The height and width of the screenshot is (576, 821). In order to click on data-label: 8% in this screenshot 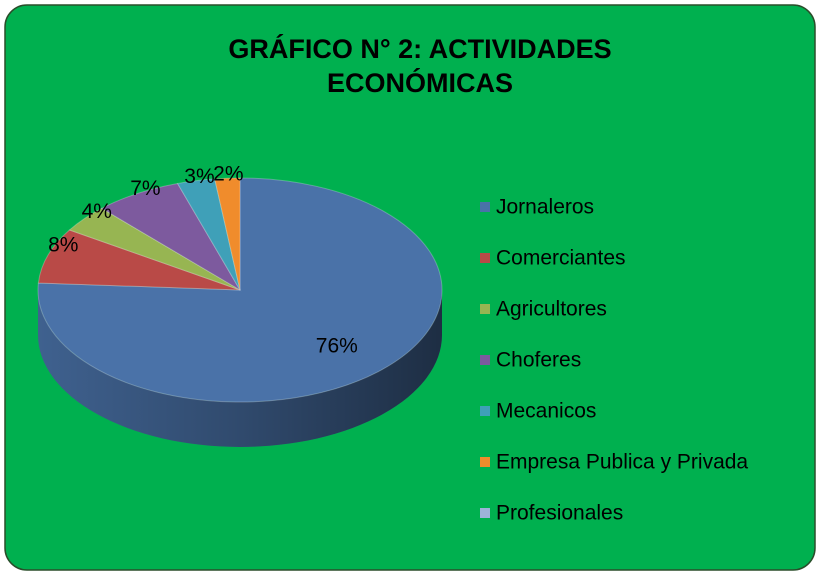, I will do `click(63, 245)`.